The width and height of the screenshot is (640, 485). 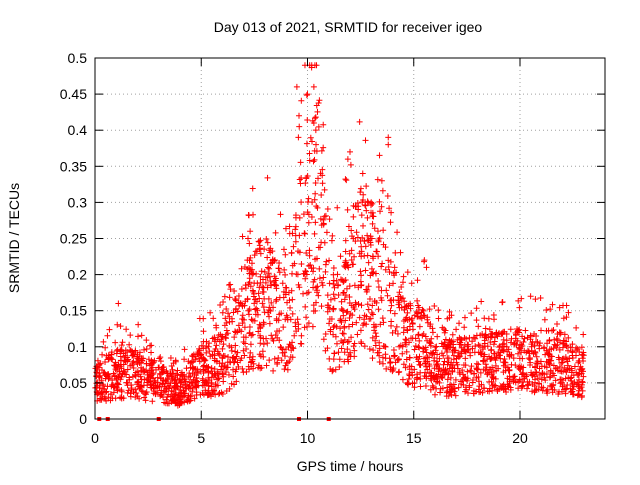 What do you see at coordinates (78, 275) in the screenshot?
I see `y-tick-label: 0.2` at bounding box center [78, 275].